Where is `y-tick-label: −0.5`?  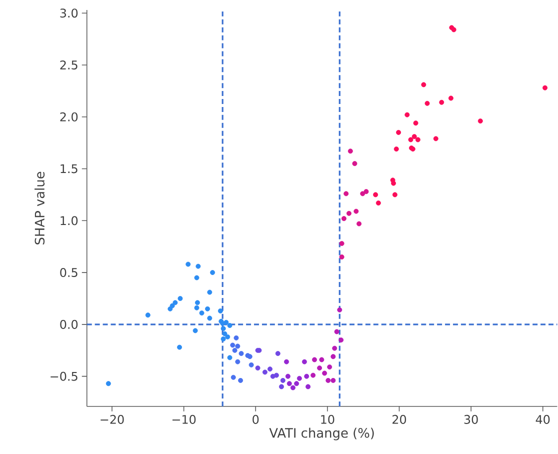
y-tick-label: −0.5 is located at coordinates (64, 376).